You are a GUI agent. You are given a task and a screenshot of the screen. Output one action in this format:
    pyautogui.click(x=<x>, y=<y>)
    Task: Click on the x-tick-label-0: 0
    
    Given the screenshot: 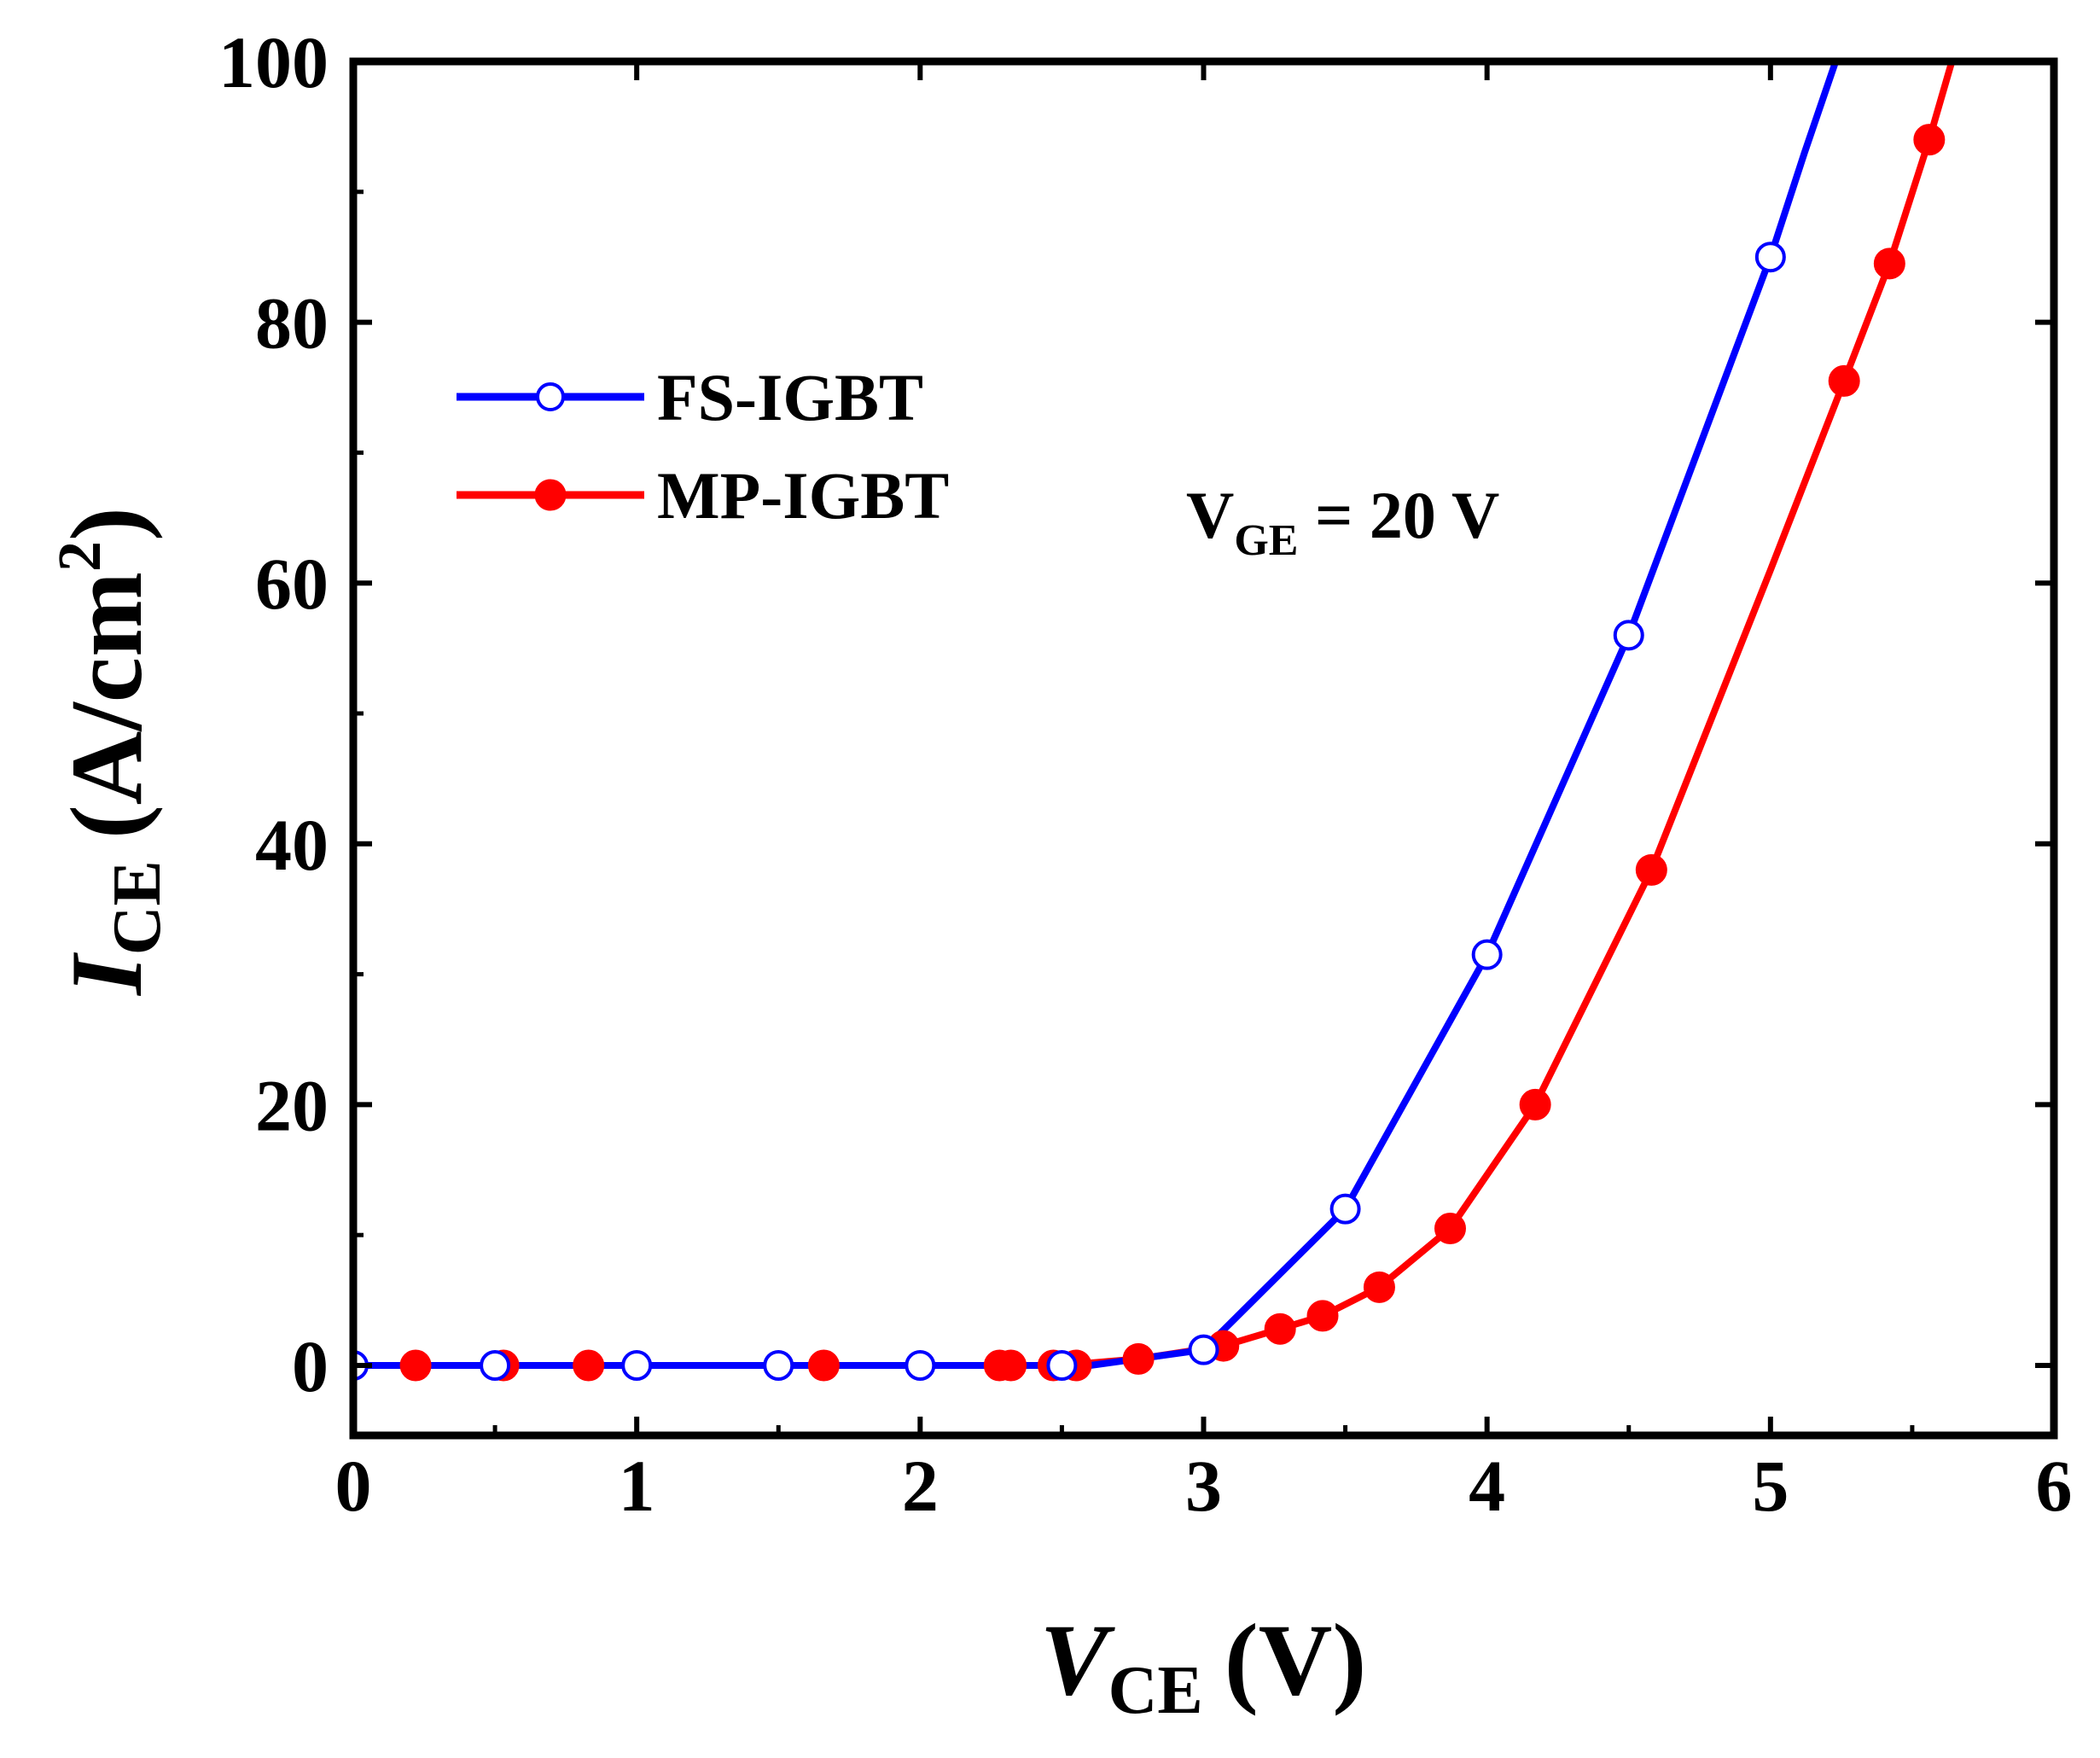 What is the action you would take?
    pyautogui.click(x=354, y=1486)
    